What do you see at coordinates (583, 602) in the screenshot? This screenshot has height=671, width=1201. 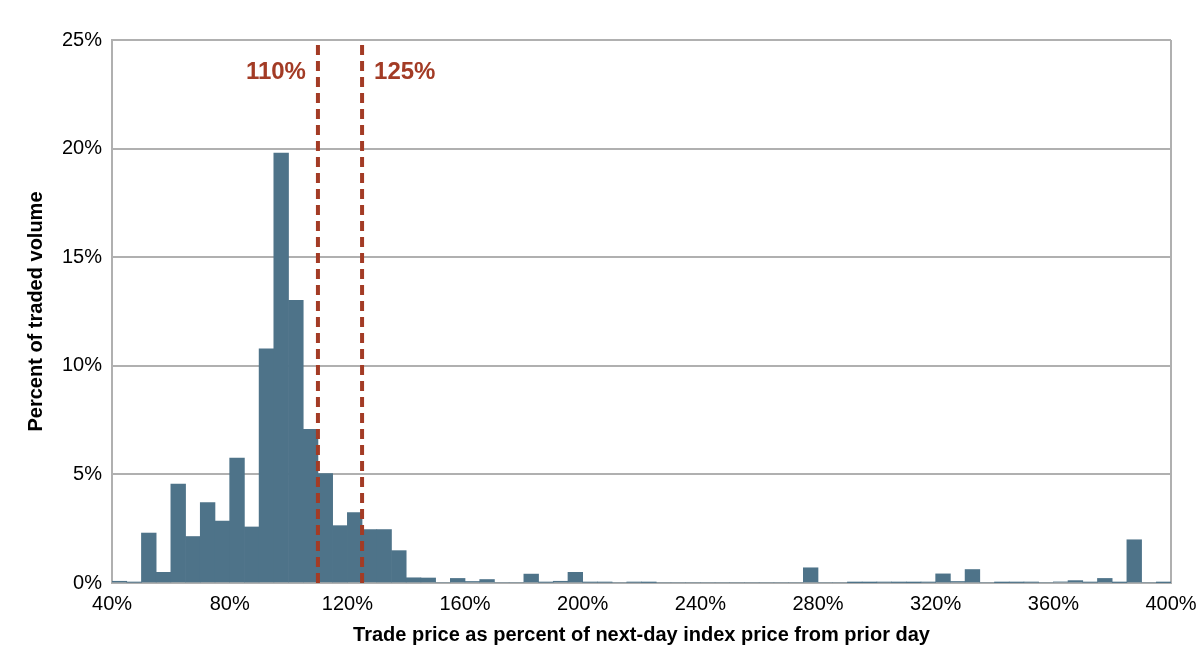 I see `x-tick-label: 200%` at bounding box center [583, 602].